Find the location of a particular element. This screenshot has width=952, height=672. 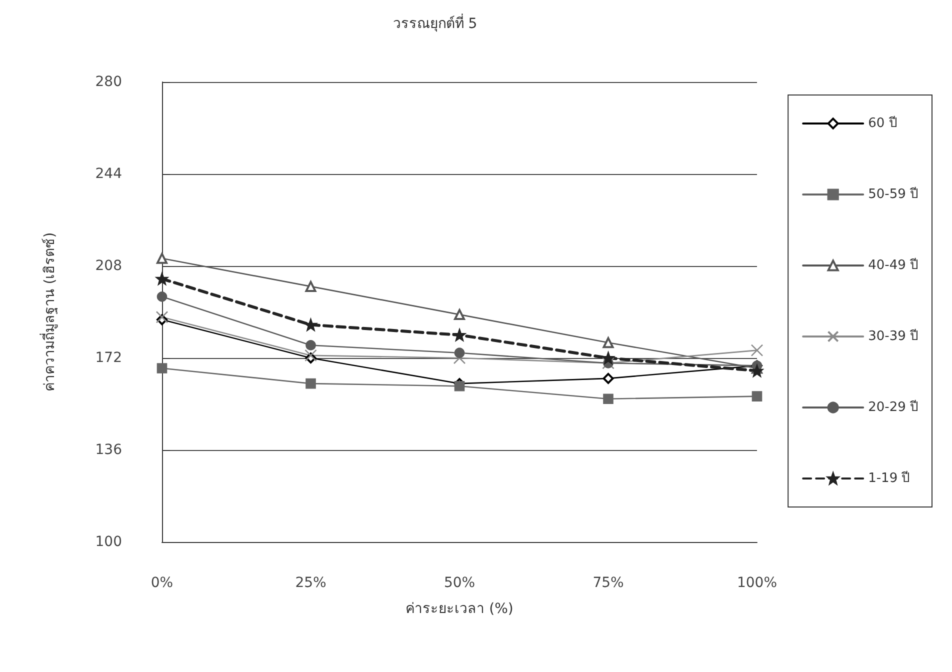

legend-label: 60 ปี is located at coordinates (882, 123).